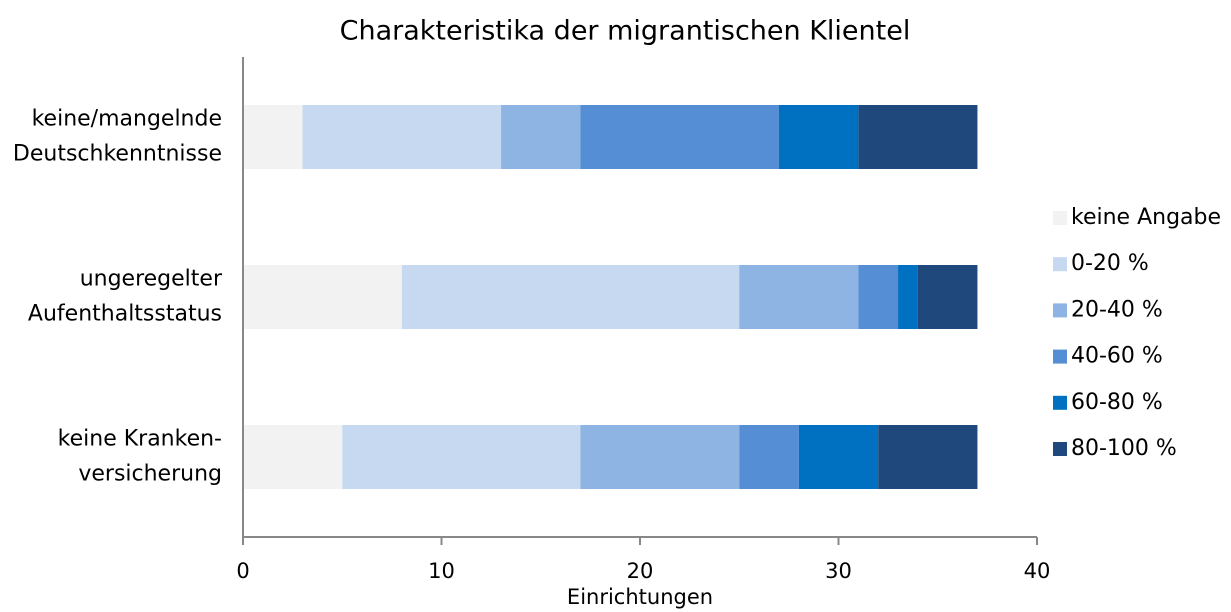 The width and height of the screenshot is (1231, 612). Describe the element at coordinates (140, 439) in the screenshot. I see `y-tick-label: keine Kranken-` at that location.